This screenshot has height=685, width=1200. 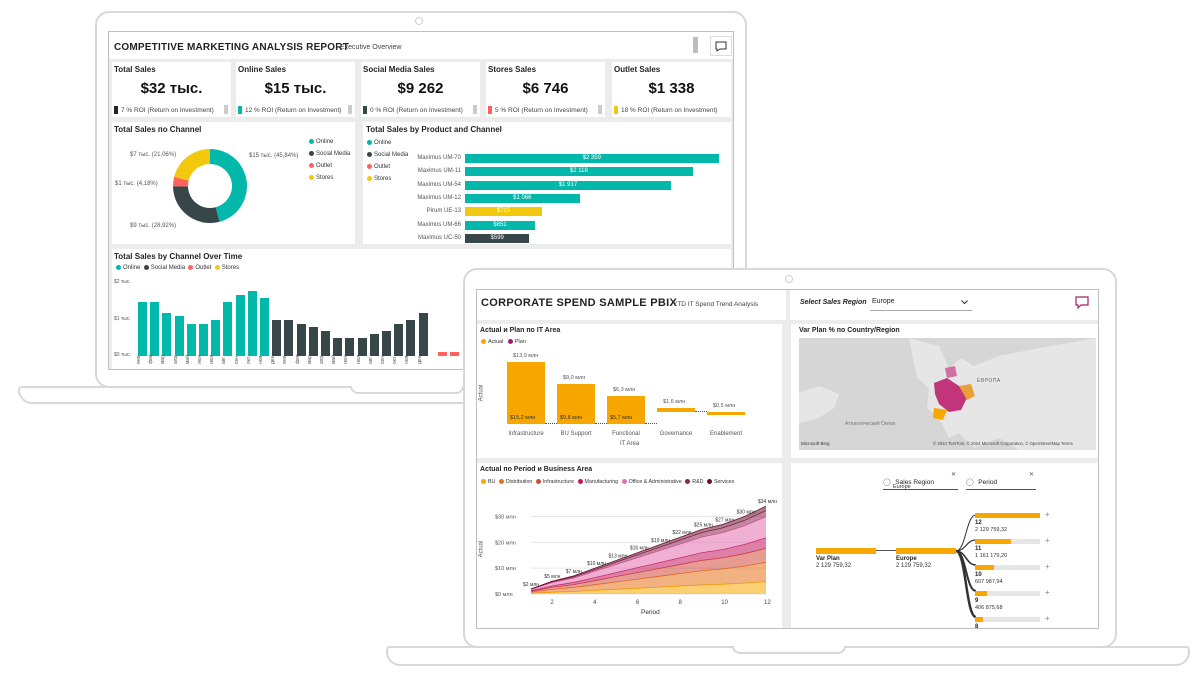 What do you see at coordinates (321, 142) in the screenshot?
I see `donut-legend-online: Online` at bounding box center [321, 142].